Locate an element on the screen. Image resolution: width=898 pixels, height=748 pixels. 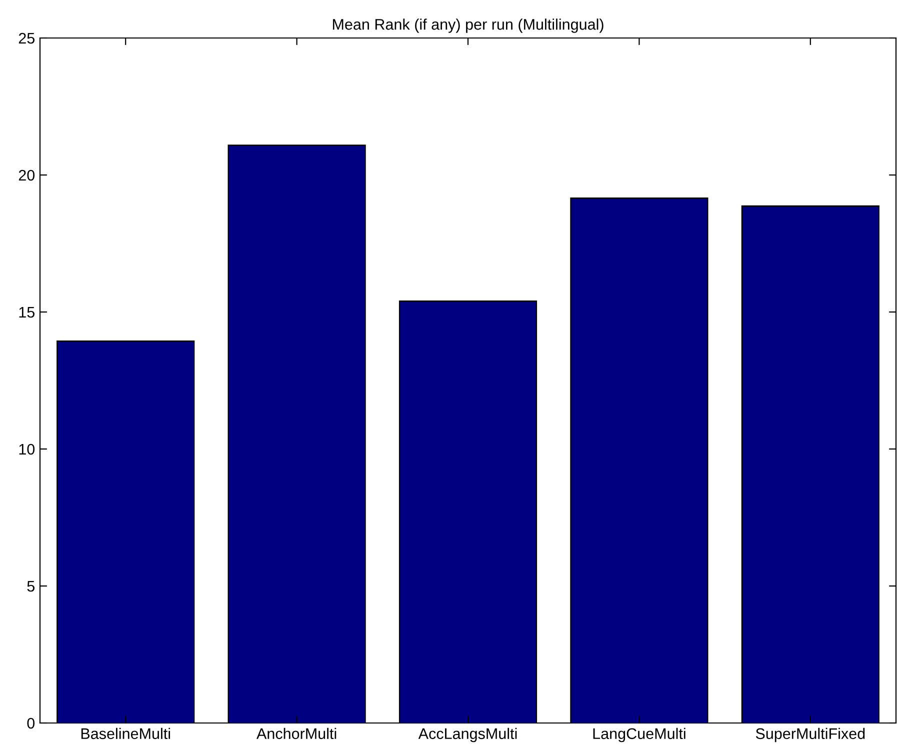
y-tick-label: 15 is located at coordinates (26, 312).